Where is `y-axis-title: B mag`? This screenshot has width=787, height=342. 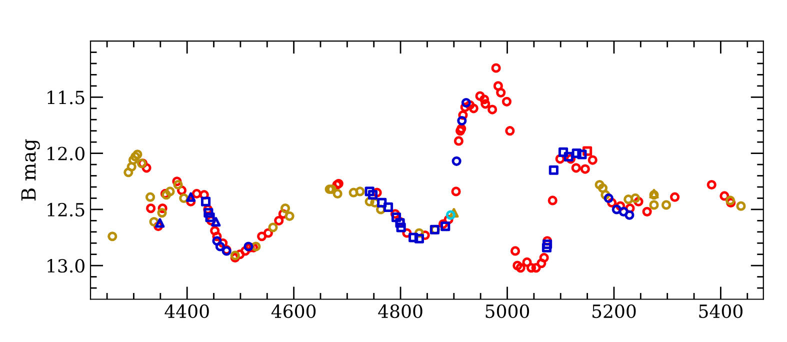
y-axis-title: B mag is located at coordinates (30, 170).